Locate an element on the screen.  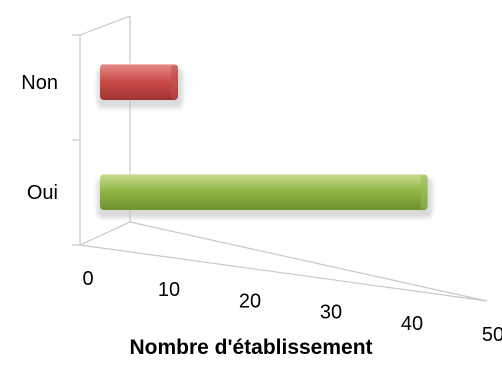
x-tick-label: 40 is located at coordinates (412, 324).